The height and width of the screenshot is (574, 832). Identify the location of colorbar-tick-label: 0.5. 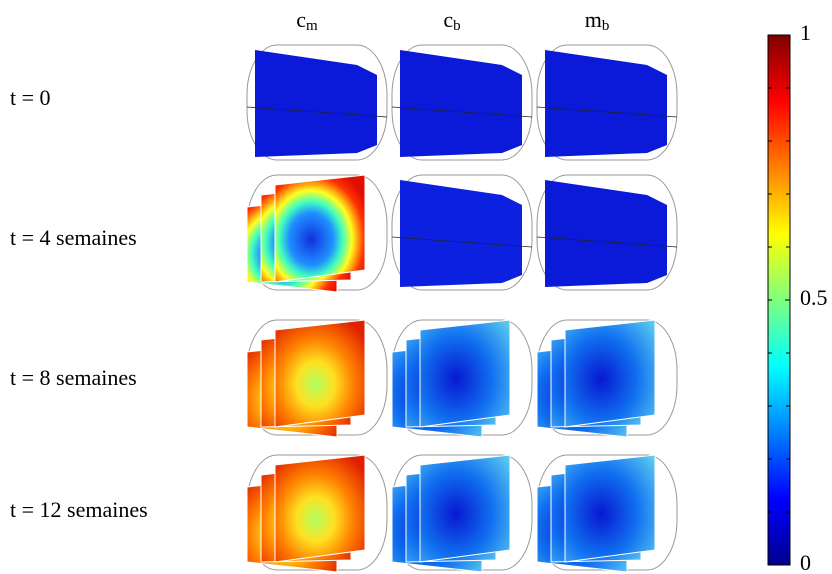
(814, 297).